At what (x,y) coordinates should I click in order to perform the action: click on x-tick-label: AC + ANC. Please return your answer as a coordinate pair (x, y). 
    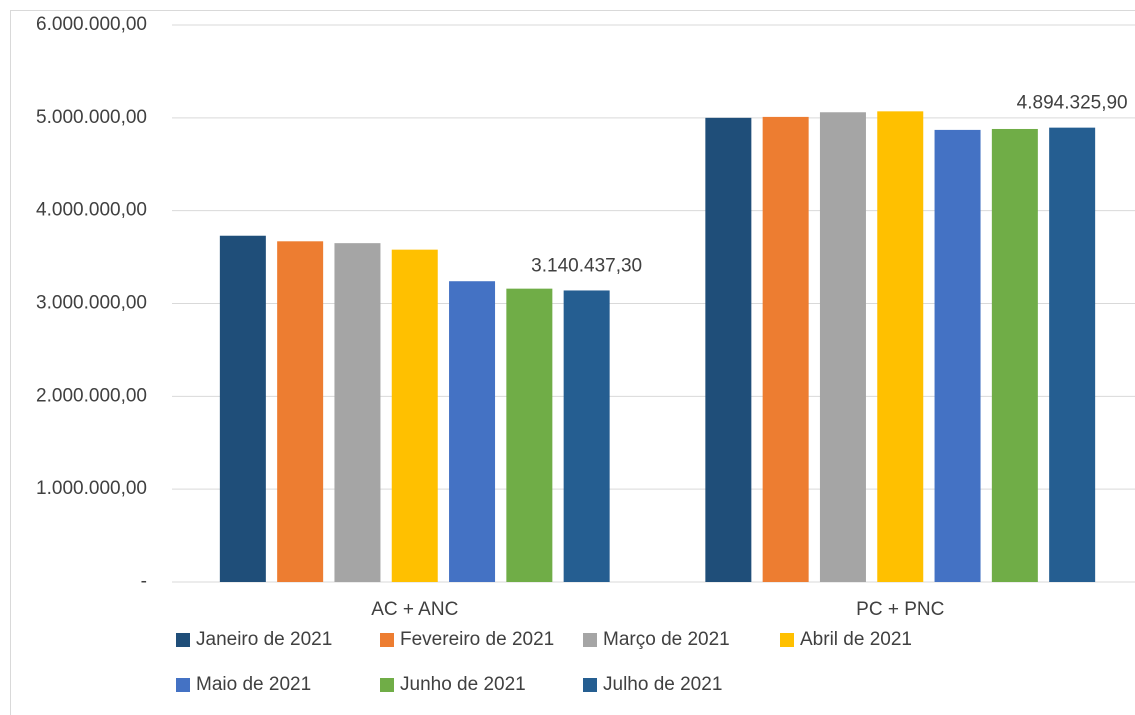
    Looking at the image, I should click on (414, 609).